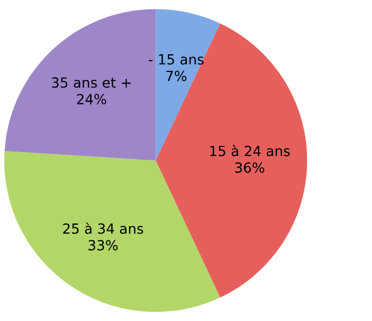 The width and height of the screenshot is (372, 321). Describe the element at coordinates (103, 245) in the screenshot. I see `data-label: 33%` at that location.